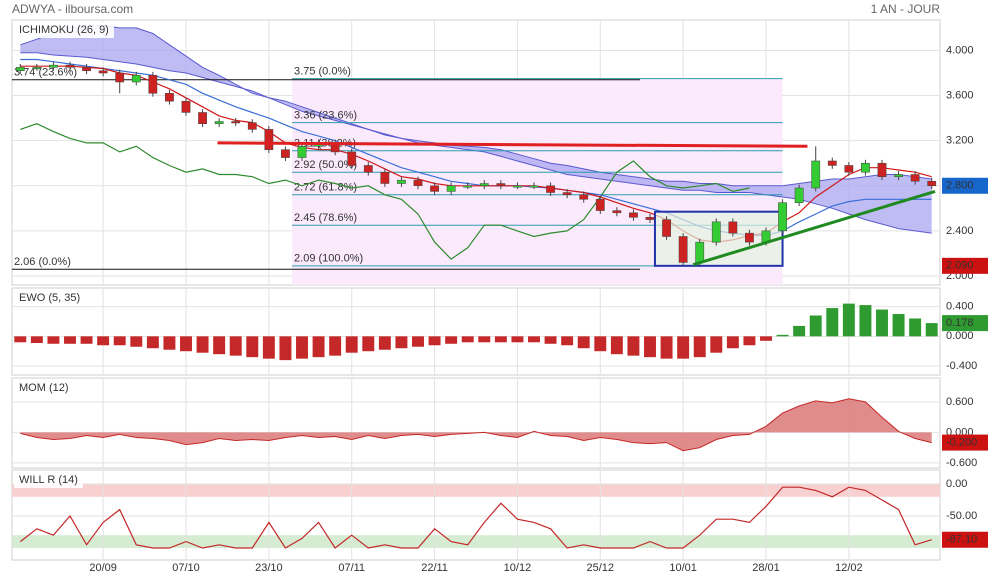 The width and height of the screenshot is (990, 585). Describe the element at coordinates (960, 50) in the screenshot. I see `y-tick-label: 4.000` at that location.